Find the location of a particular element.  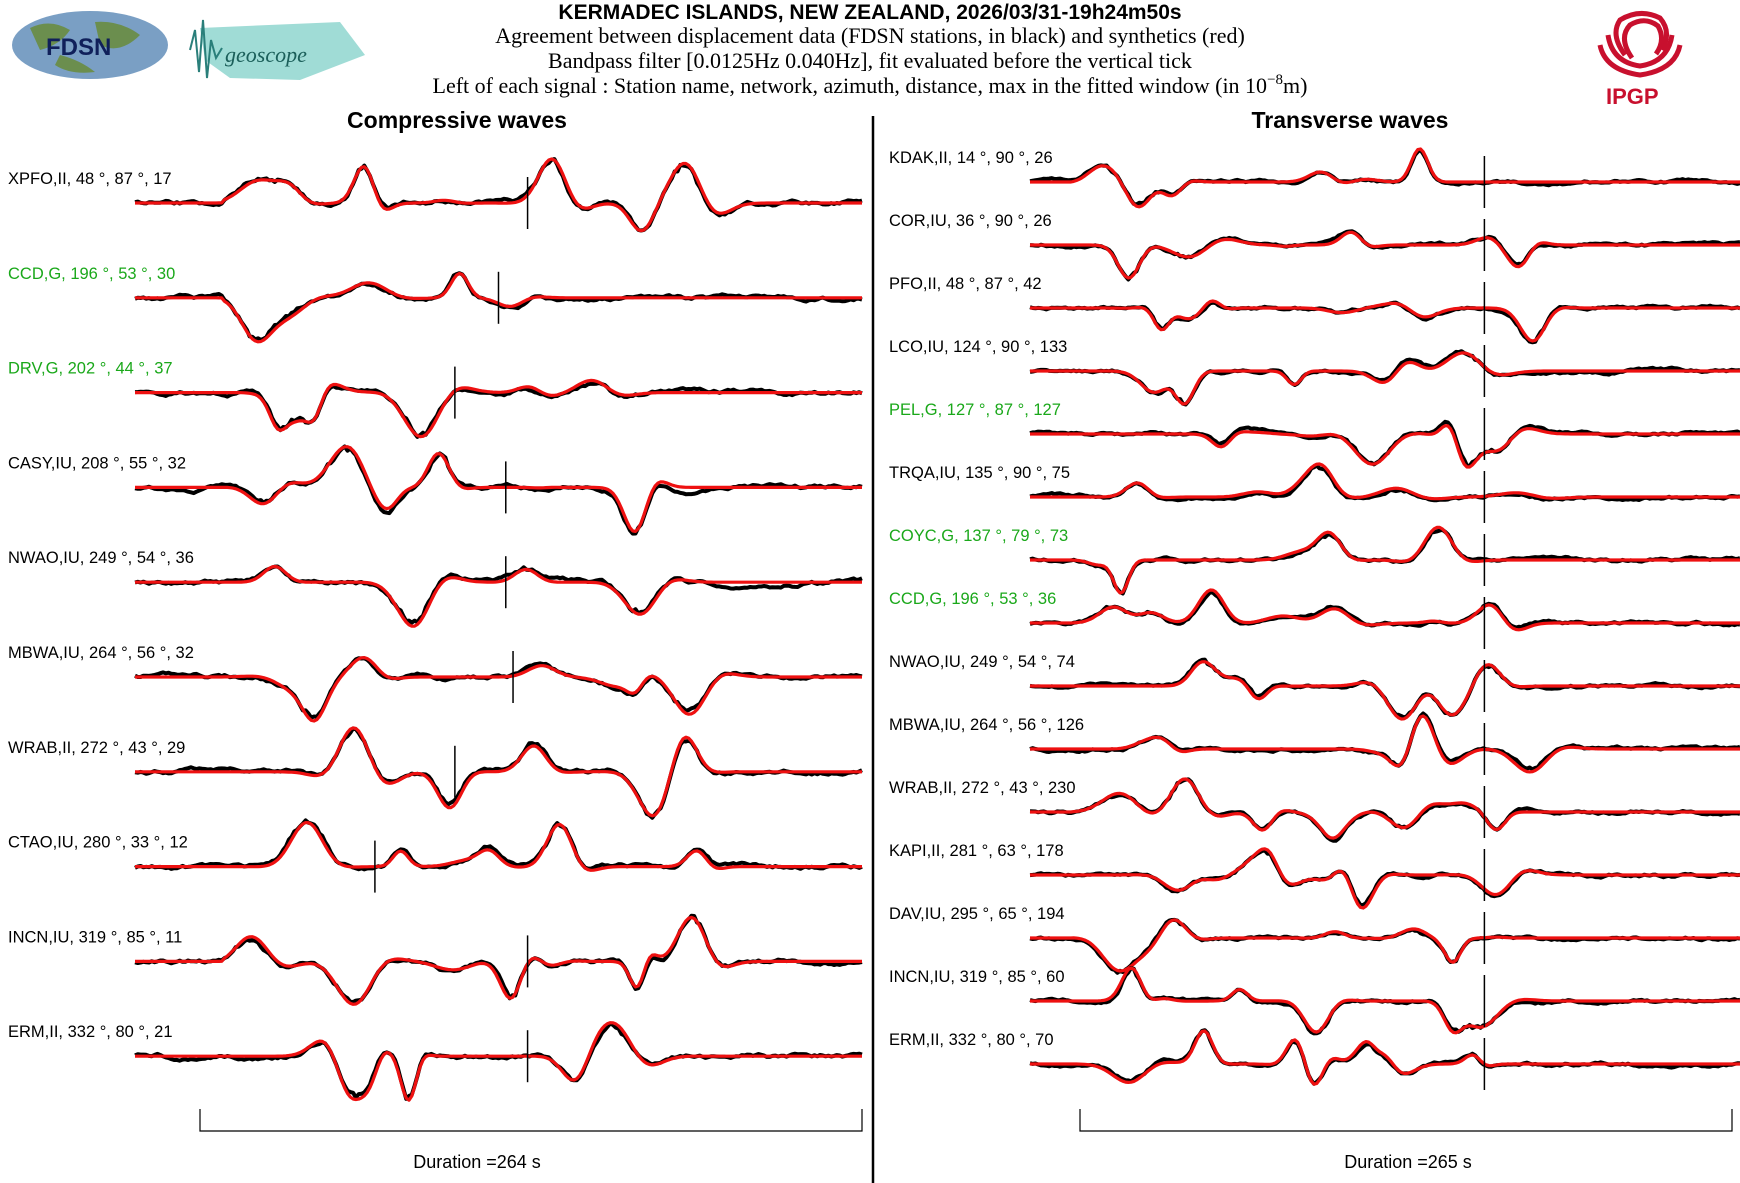

station-label: ERM,II, 332 °, 80 °, 70 is located at coordinates (971, 1040).